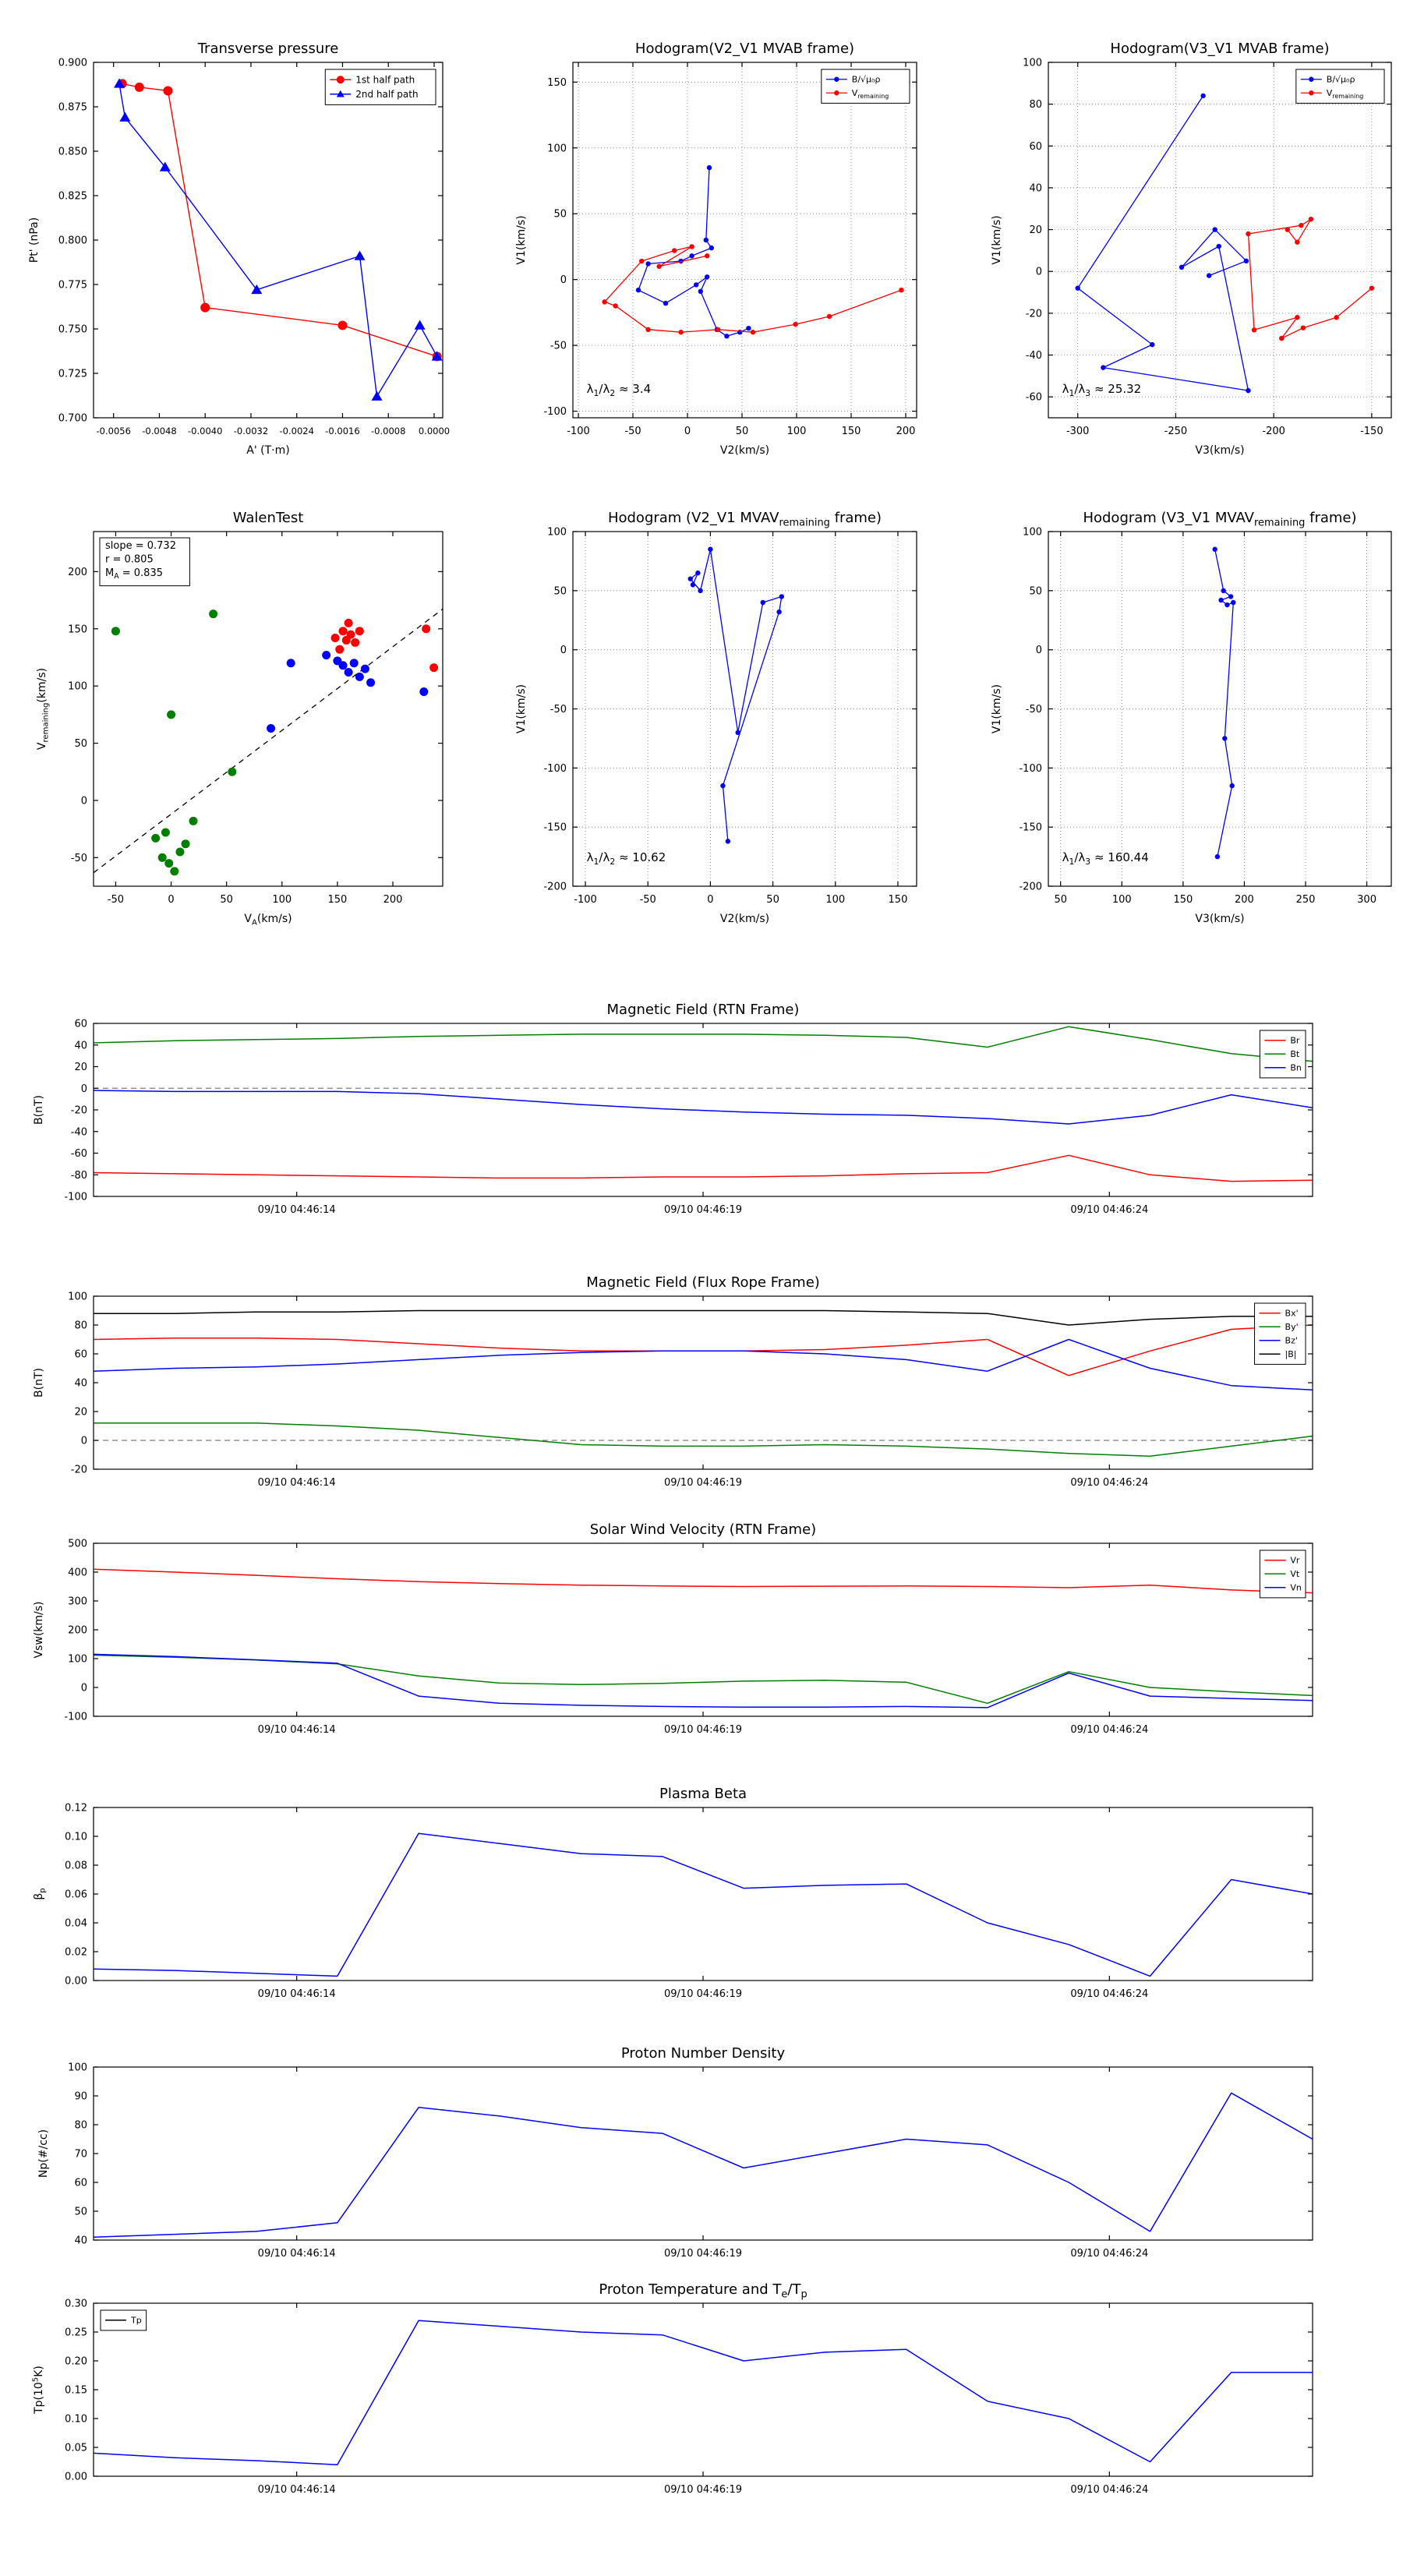 This screenshot has width=1403, height=2576. What do you see at coordinates (268, 920) in the screenshot?
I see `x-axis-label: VA(km/s)` at bounding box center [268, 920].